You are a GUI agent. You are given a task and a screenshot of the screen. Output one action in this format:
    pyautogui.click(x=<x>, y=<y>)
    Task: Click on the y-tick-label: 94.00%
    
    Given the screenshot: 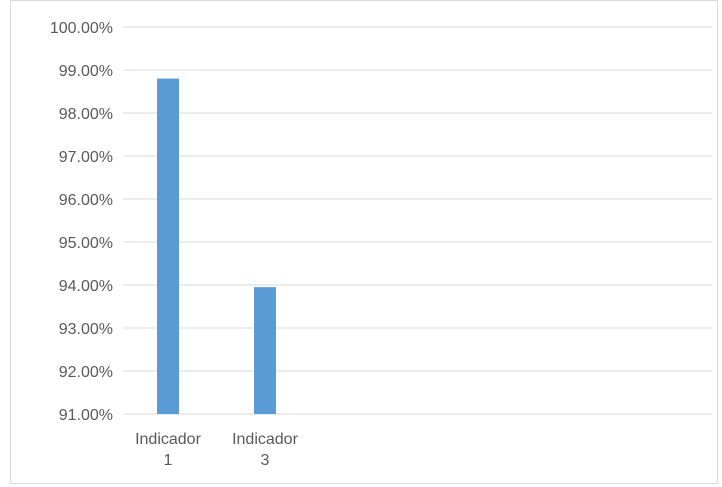 What is the action you would take?
    pyautogui.click(x=86, y=286)
    